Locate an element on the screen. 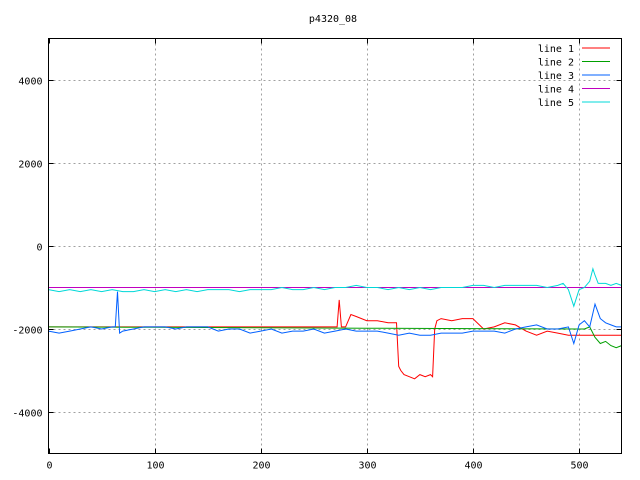 The image size is (640, 480). y-tick-label: -4000 is located at coordinates (27, 414).